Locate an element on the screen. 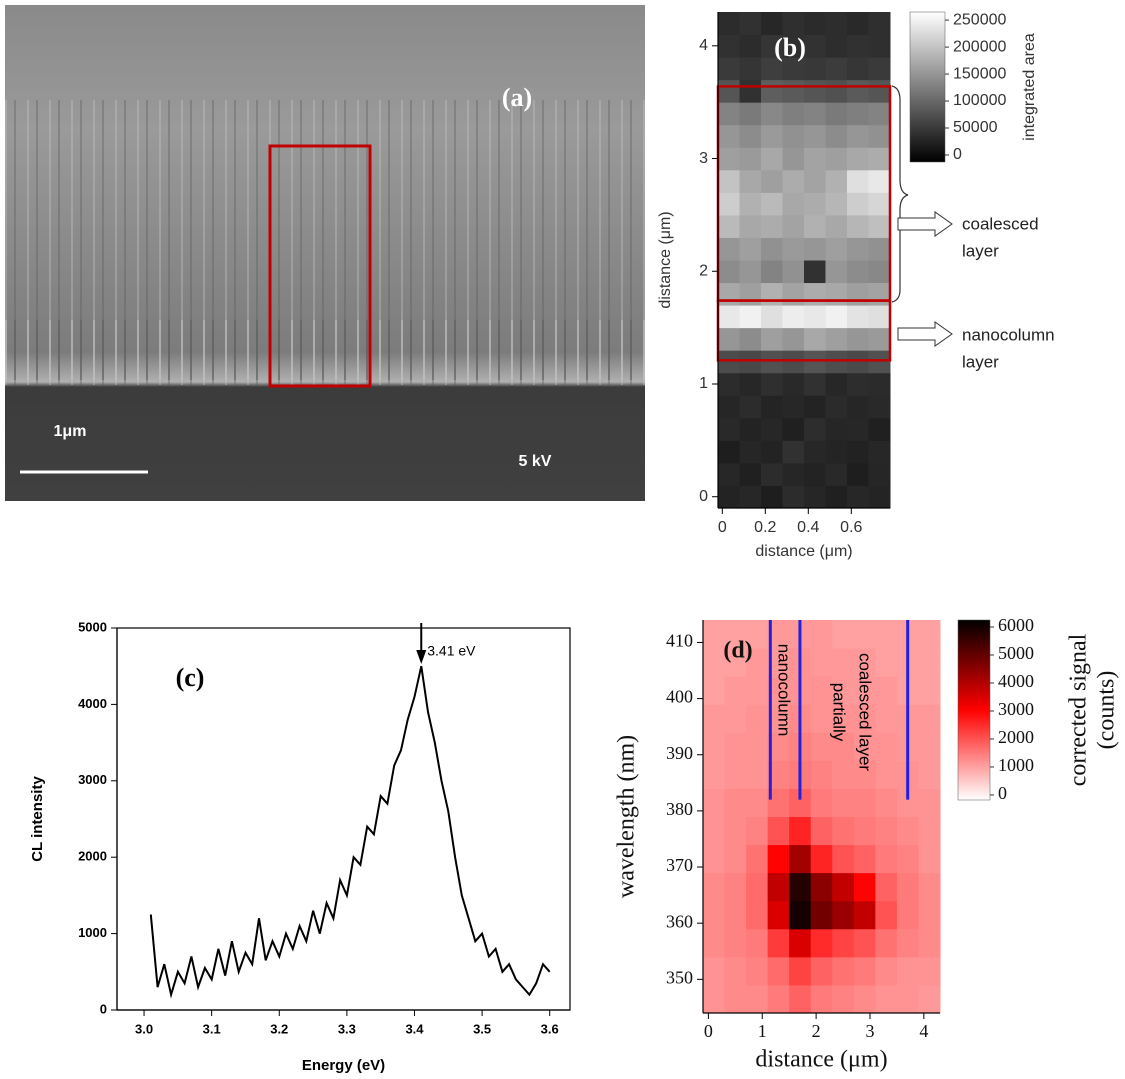 The height and width of the screenshot is (1079, 1125). y-tick-label: 3000 is located at coordinates (92, 779).